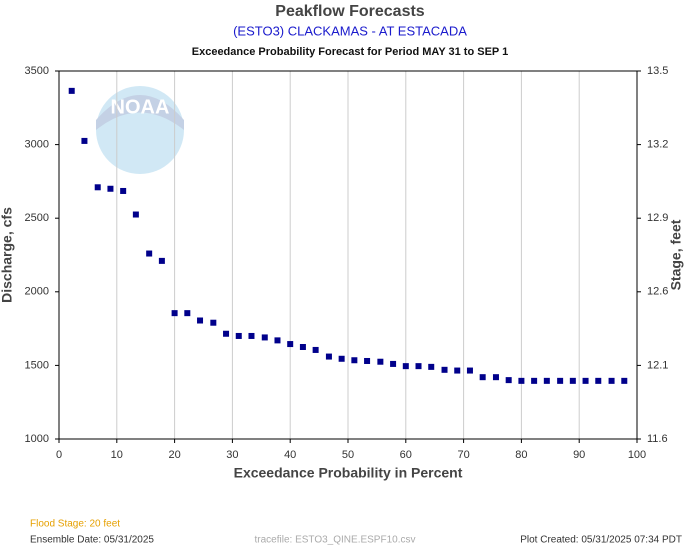 The width and height of the screenshot is (700, 560). What do you see at coordinates (290, 455) in the screenshot?
I see `x-tick-label: 40` at bounding box center [290, 455].